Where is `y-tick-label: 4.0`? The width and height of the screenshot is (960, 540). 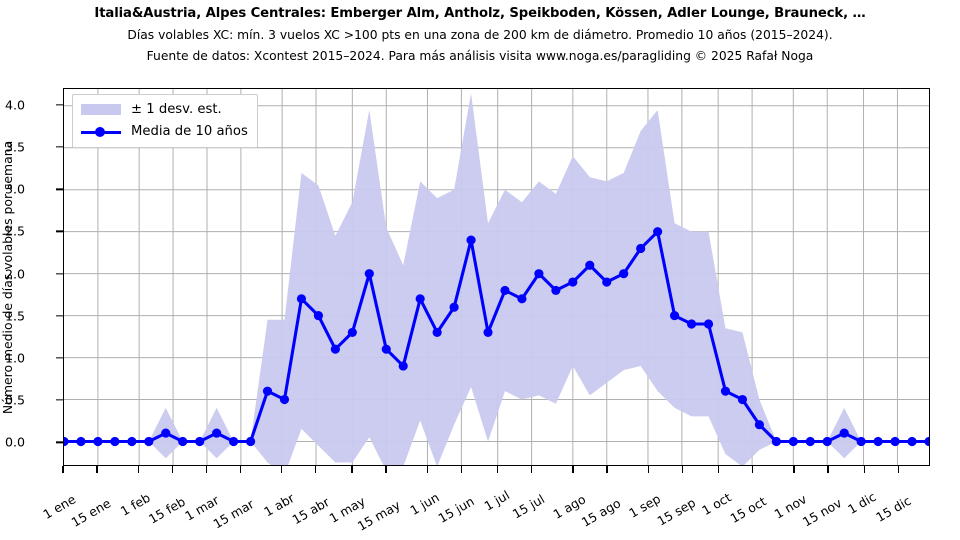 y-tick-label: 4.0 is located at coordinates (14, 105).